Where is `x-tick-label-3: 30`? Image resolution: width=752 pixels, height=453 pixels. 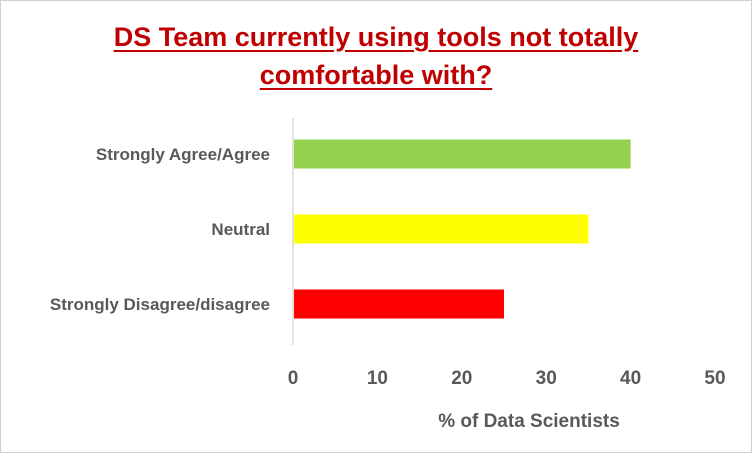 x-tick-label-3: 30 is located at coordinates (546, 378).